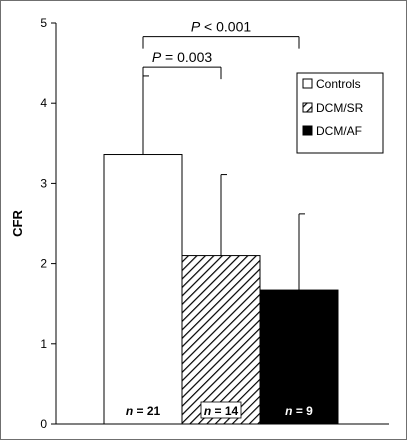 This screenshot has height=440, width=407. I want to click on n-label-box, so click(221, 410).